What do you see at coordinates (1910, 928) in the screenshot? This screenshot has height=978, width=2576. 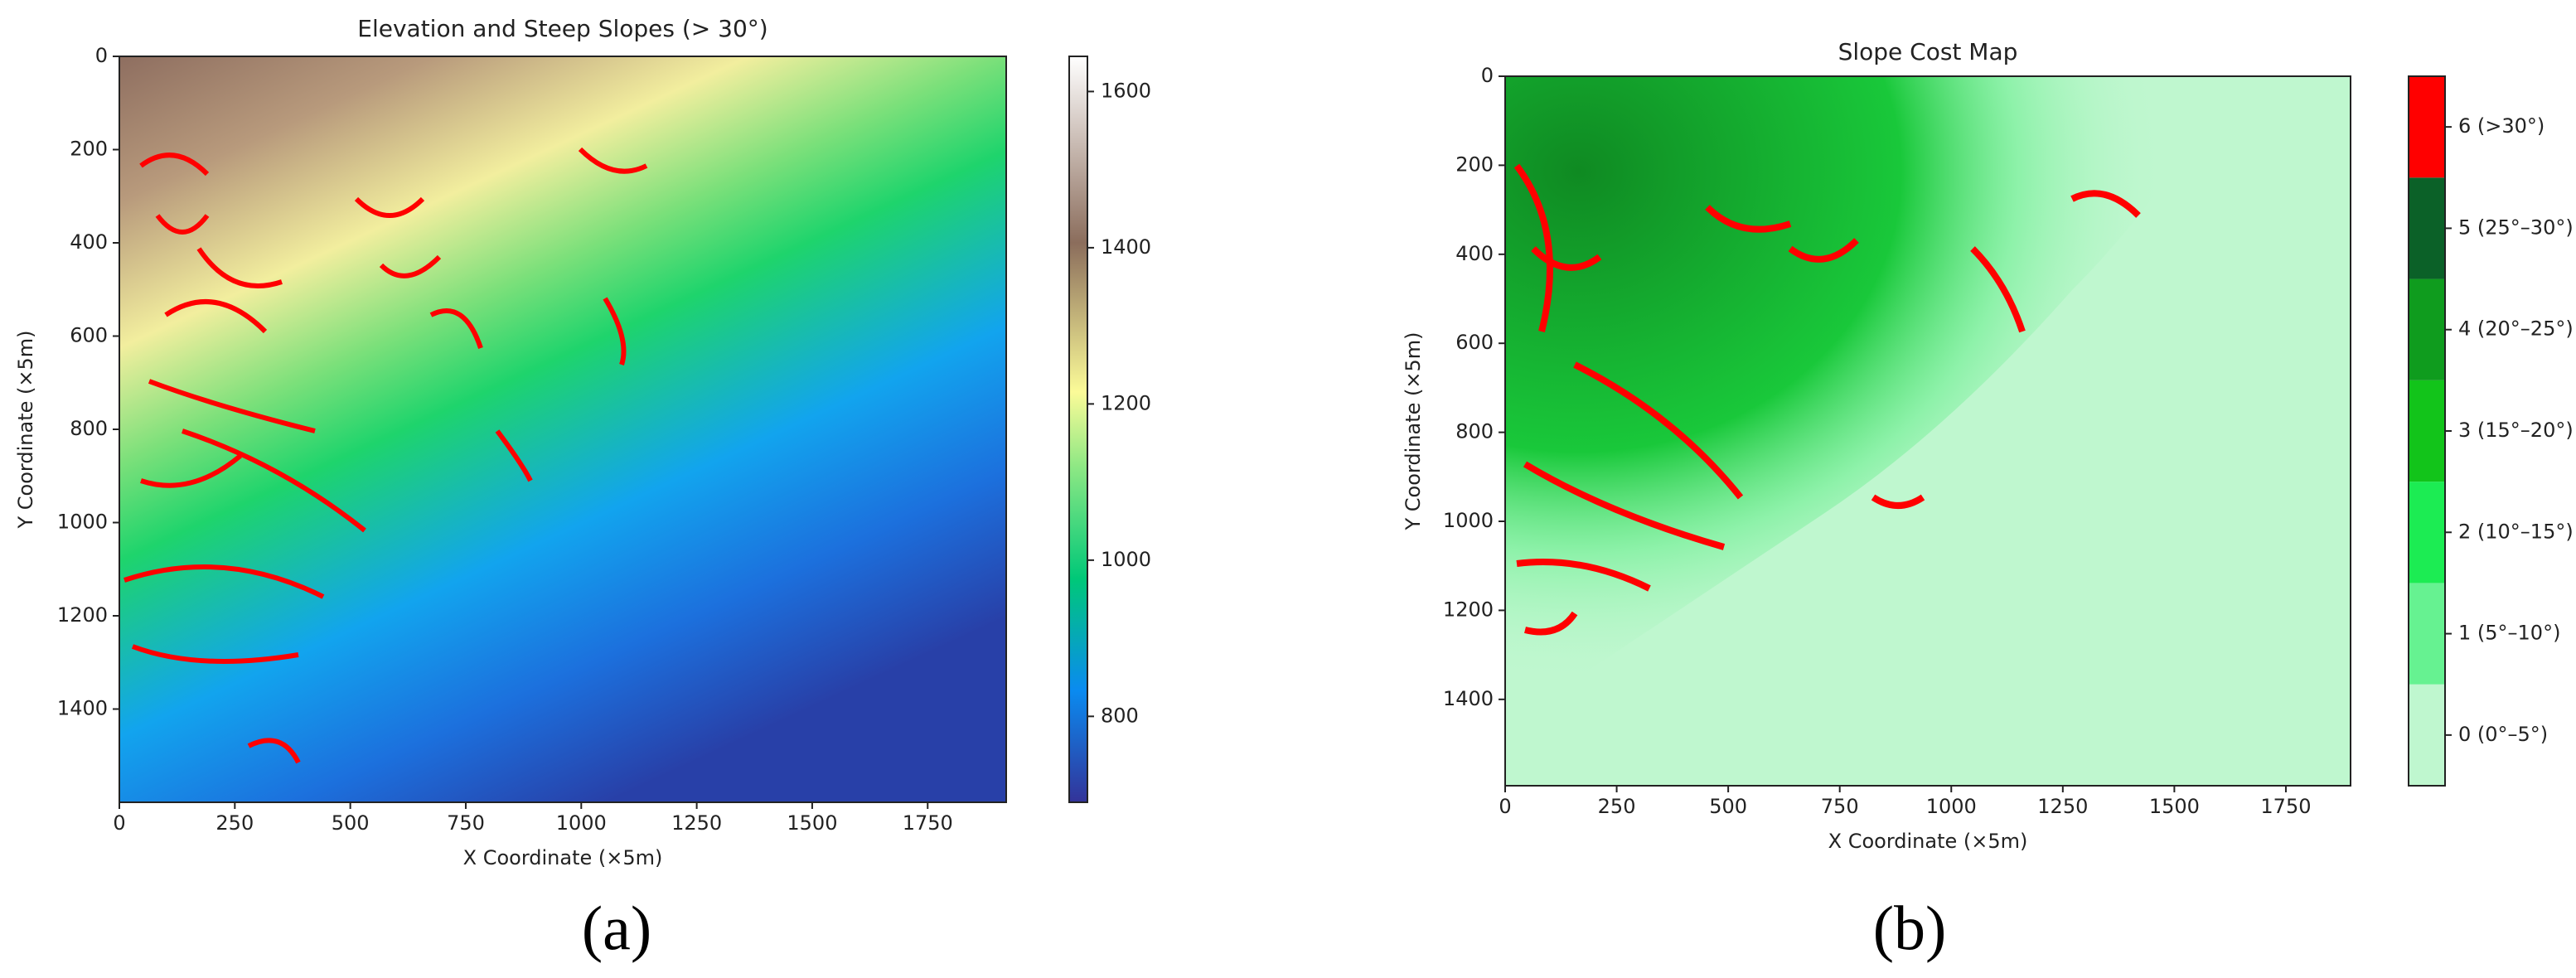 I see `panel-label: (b)` at bounding box center [1910, 928].